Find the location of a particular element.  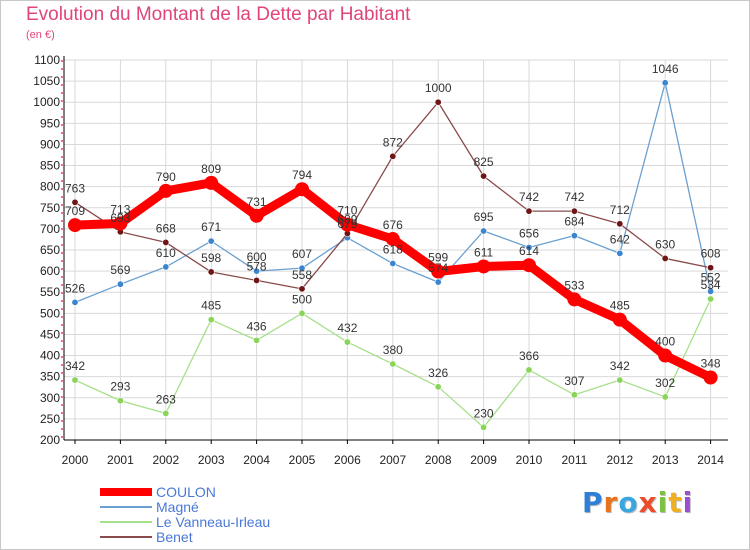

x-tick-label: 2008 is located at coordinates (438, 460).